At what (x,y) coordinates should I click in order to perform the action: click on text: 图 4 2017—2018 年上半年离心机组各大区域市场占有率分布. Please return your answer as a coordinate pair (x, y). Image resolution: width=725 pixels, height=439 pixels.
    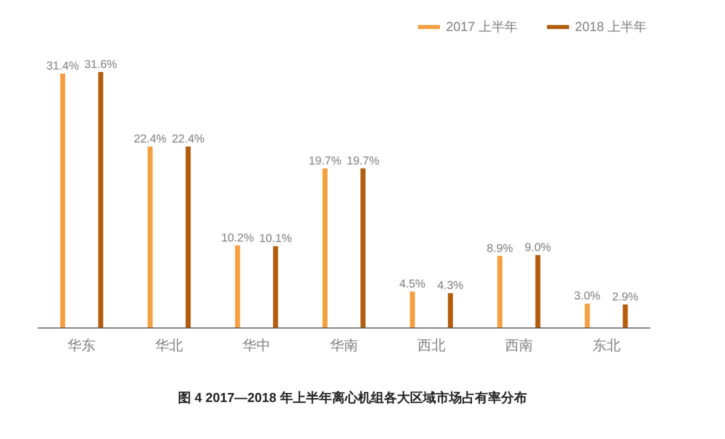
    Looking at the image, I should click on (352, 397).